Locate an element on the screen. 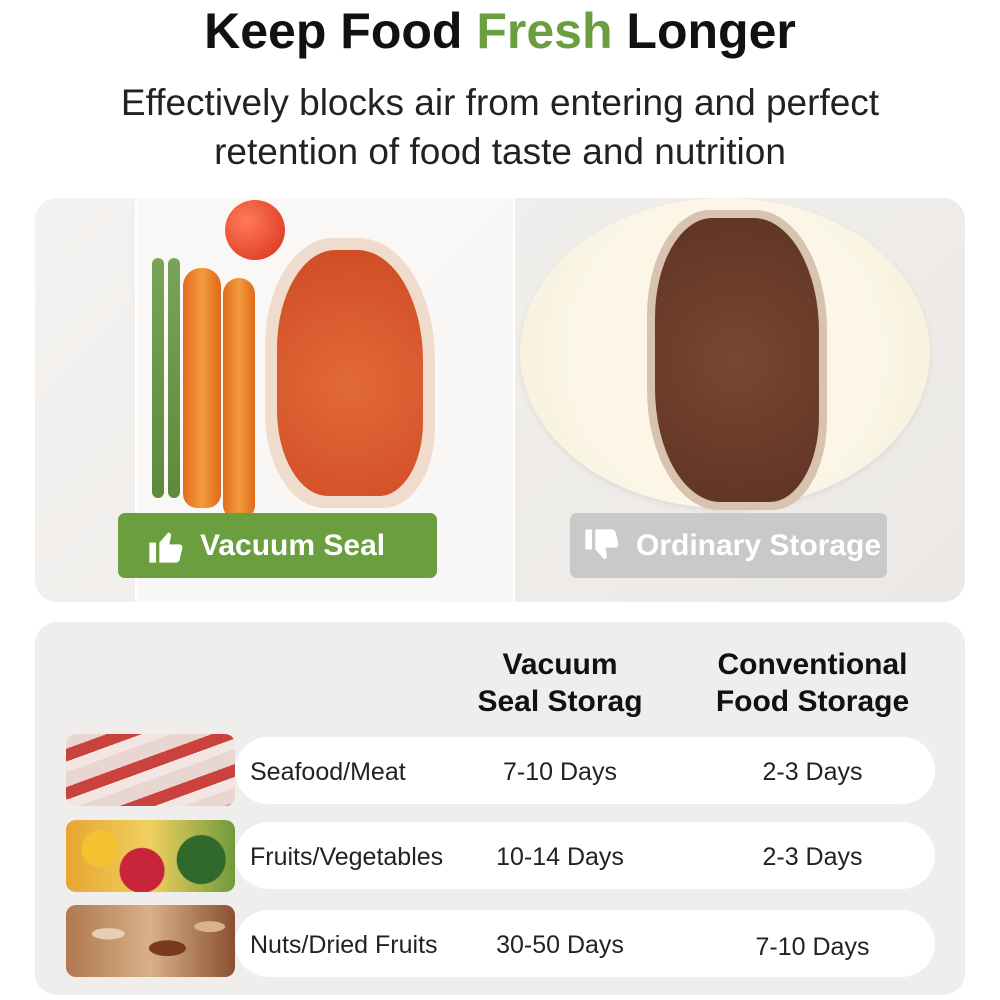 The width and height of the screenshot is (1000, 1000). header-conventional-line1: Conventional is located at coordinates (812, 664).